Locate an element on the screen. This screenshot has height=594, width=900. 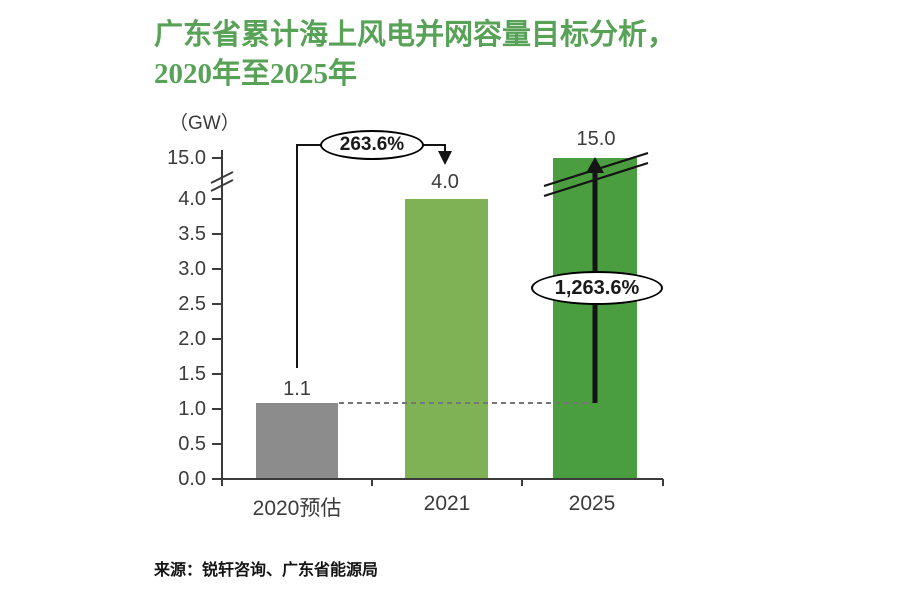
y-tick-label-1: 1.0 is located at coordinates (192, 409).